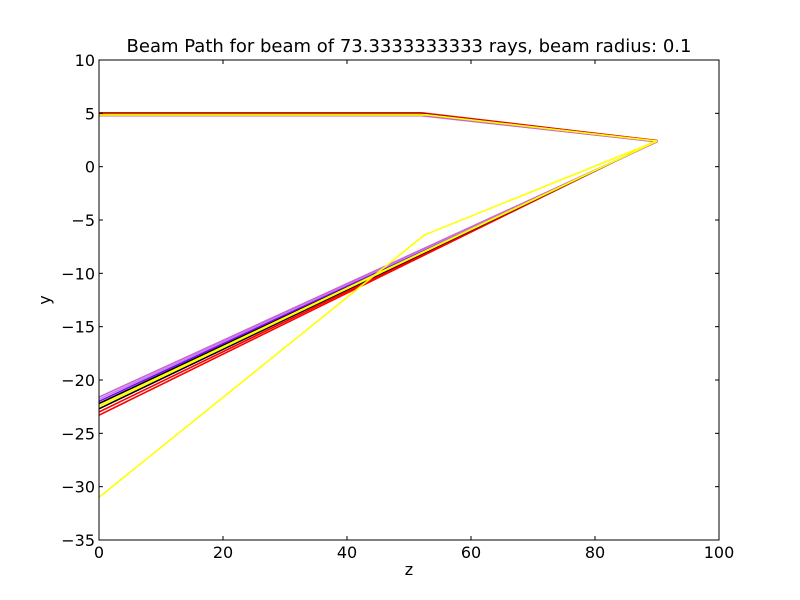  I want to click on x-tick-label: 20, so click(223, 552).